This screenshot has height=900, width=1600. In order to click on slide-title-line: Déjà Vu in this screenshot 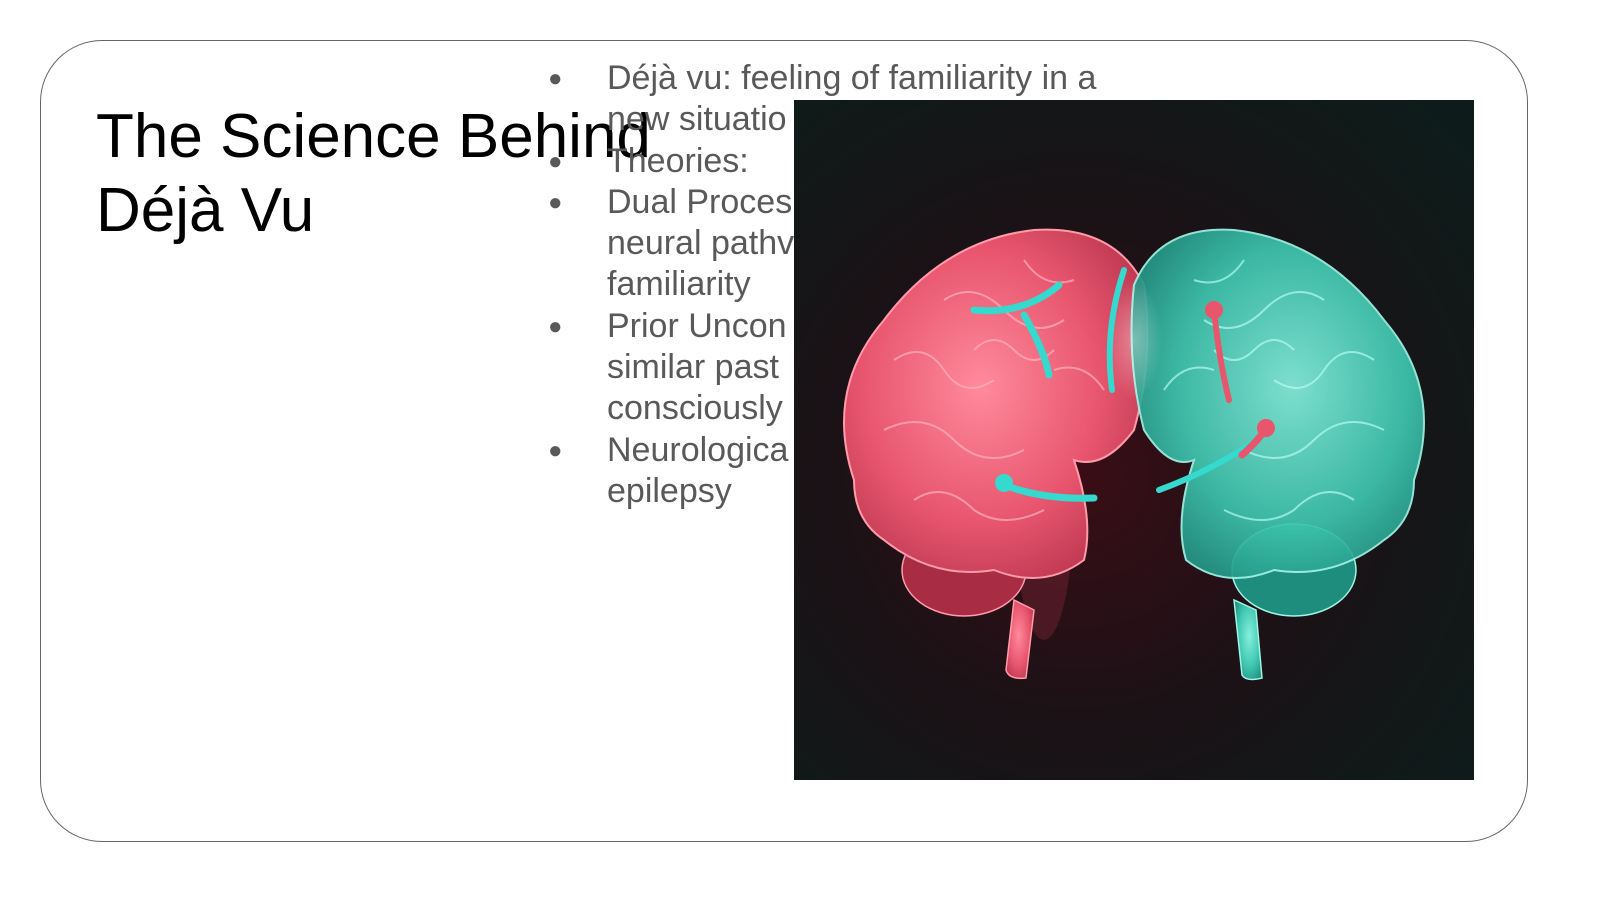, I will do `click(205, 210)`.